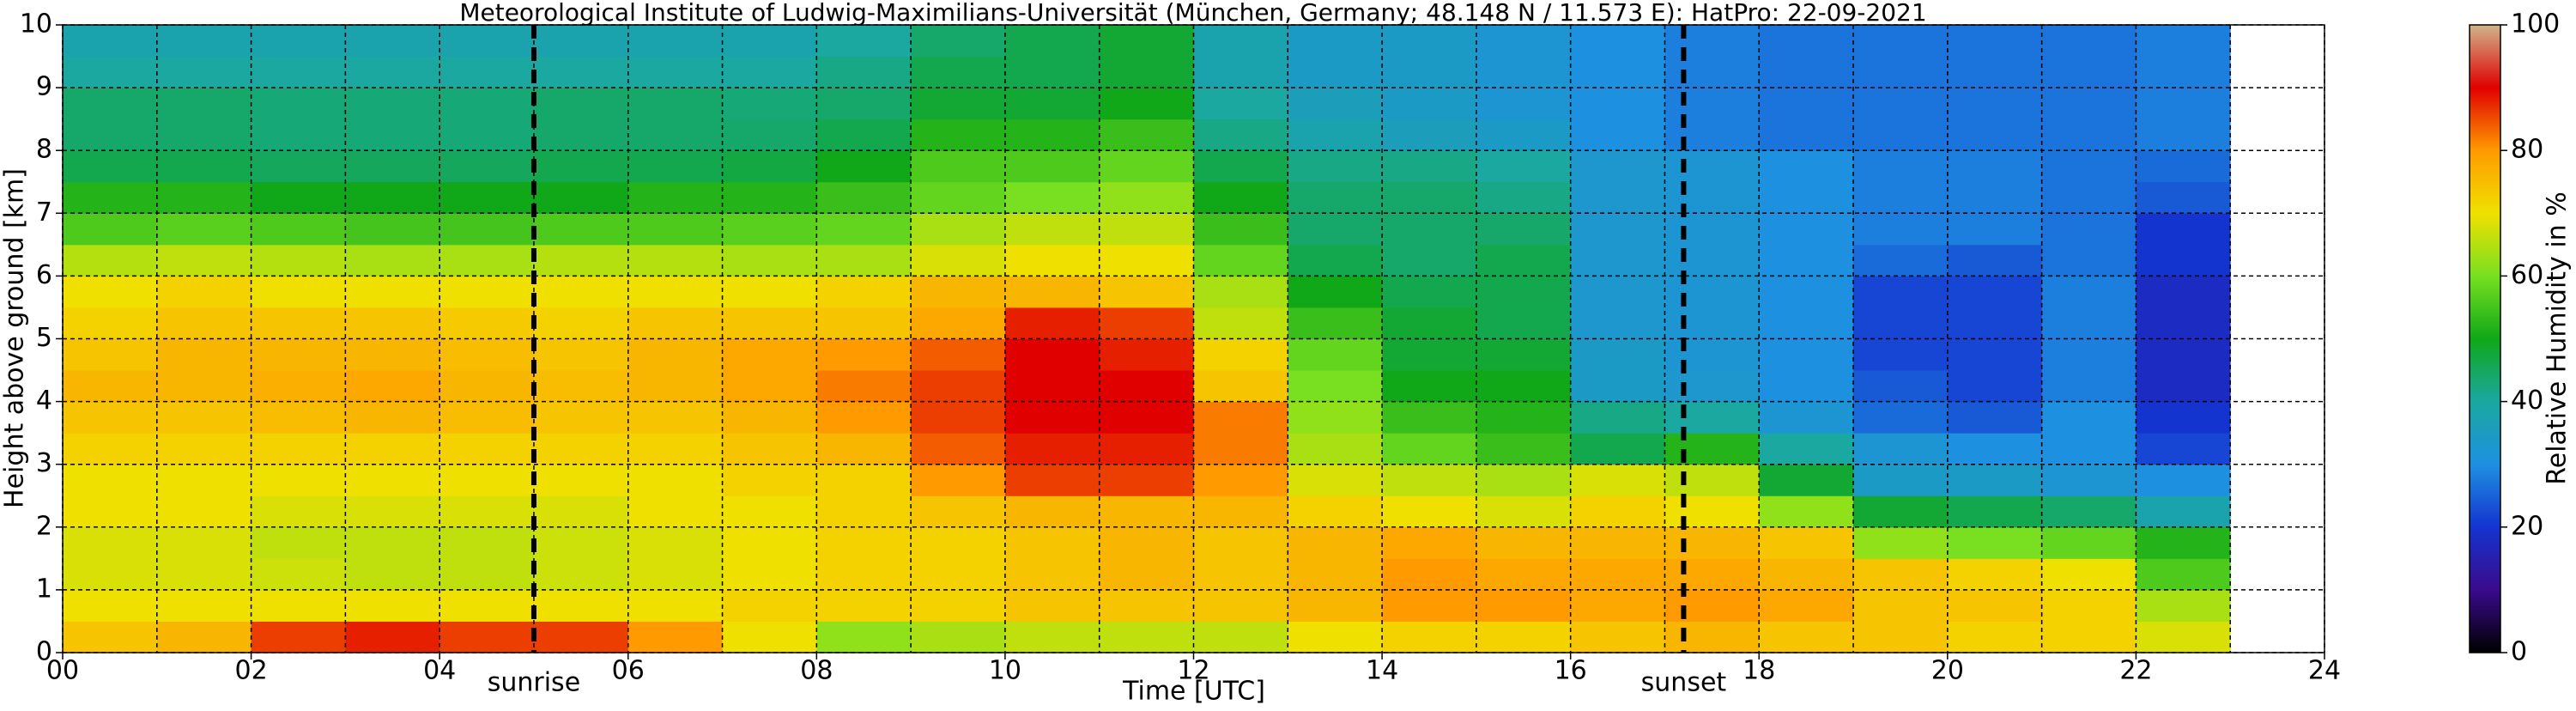 This screenshot has height=711, width=2576. I want to click on y-tick-label: 0, so click(44, 652).